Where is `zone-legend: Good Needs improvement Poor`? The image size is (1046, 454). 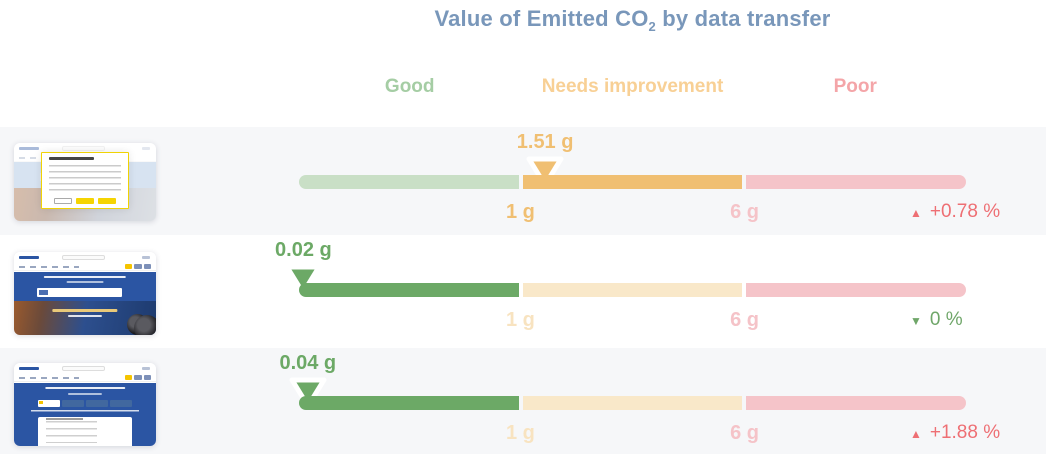 zone-legend: Good Needs improvement Poor is located at coordinates (632, 87).